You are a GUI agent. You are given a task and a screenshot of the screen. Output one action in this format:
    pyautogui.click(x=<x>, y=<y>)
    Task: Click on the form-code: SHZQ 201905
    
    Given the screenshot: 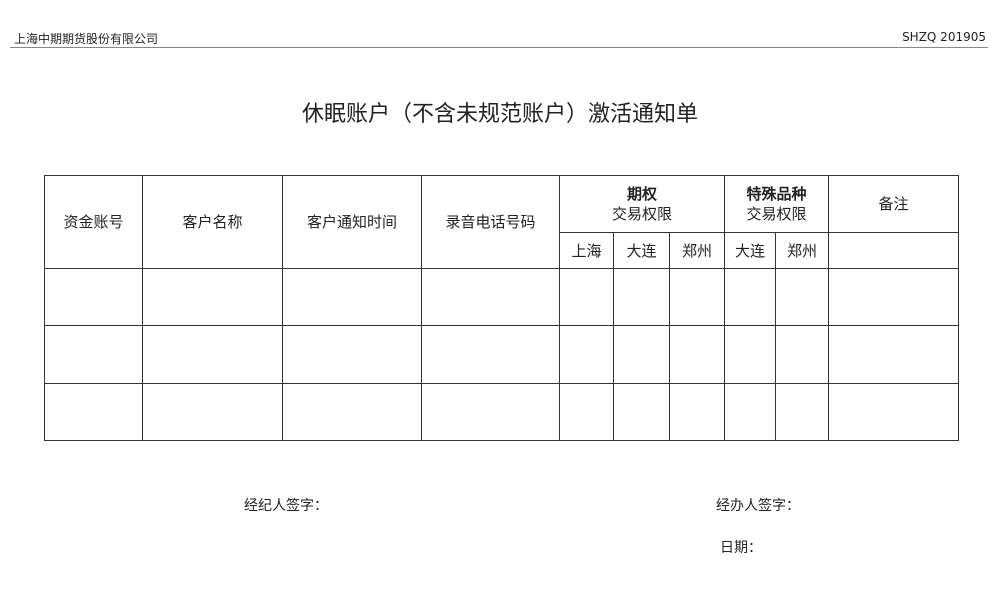 What is the action you would take?
    pyautogui.click(x=944, y=37)
    